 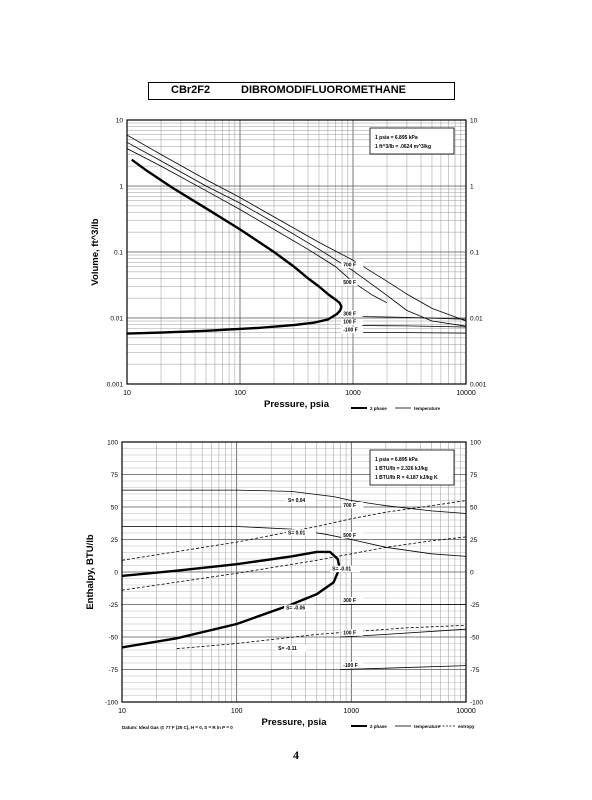 What do you see at coordinates (287, 649) in the screenshot?
I see `chart2-entropy-label: S= -0.11` at bounding box center [287, 649].